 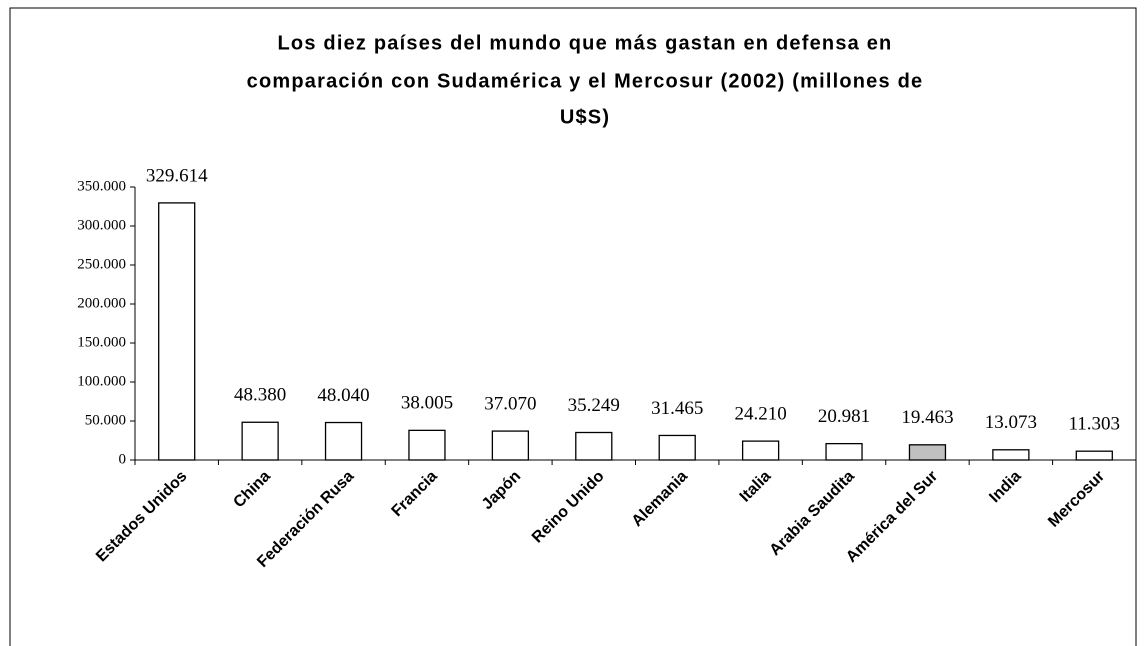 What do you see at coordinates (101, 186) in the screenshot?
I see `y-tick-label: 350.000` at bounding box center [101, 186].